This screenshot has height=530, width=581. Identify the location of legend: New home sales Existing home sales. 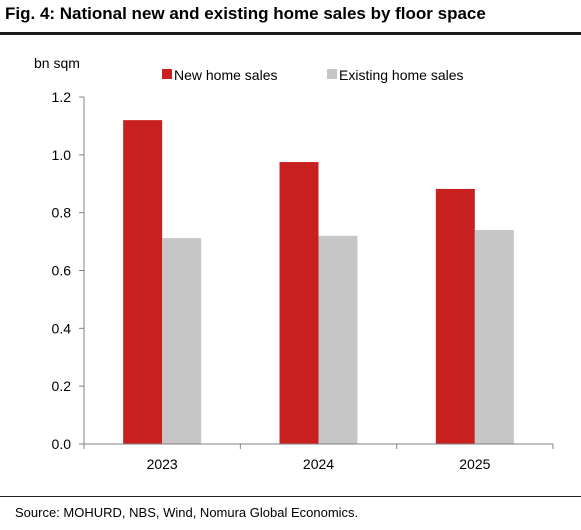
(313, 75).